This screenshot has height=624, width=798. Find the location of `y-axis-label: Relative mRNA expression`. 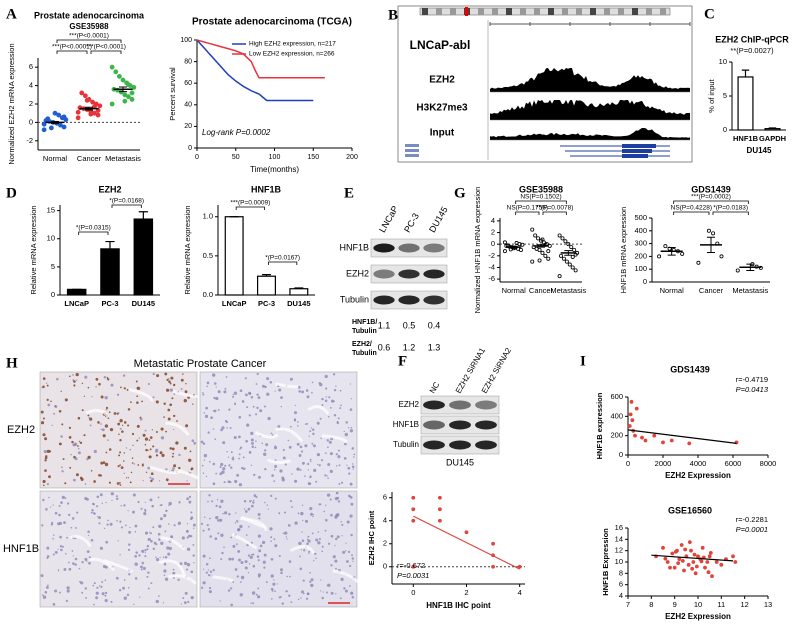

y-axis-label: Relative mRNA expression is located at coordinates (33, 249).